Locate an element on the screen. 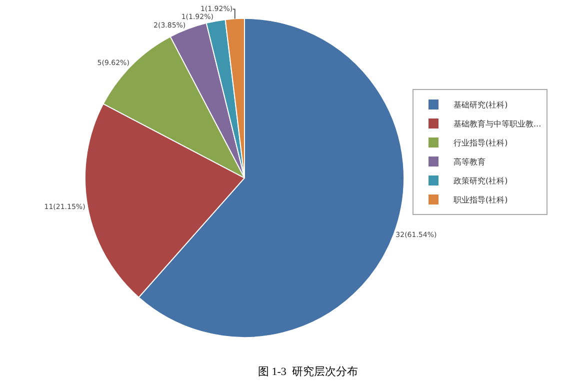  legend-label: 基础研究(社科) is located at coordinates (481, 105).